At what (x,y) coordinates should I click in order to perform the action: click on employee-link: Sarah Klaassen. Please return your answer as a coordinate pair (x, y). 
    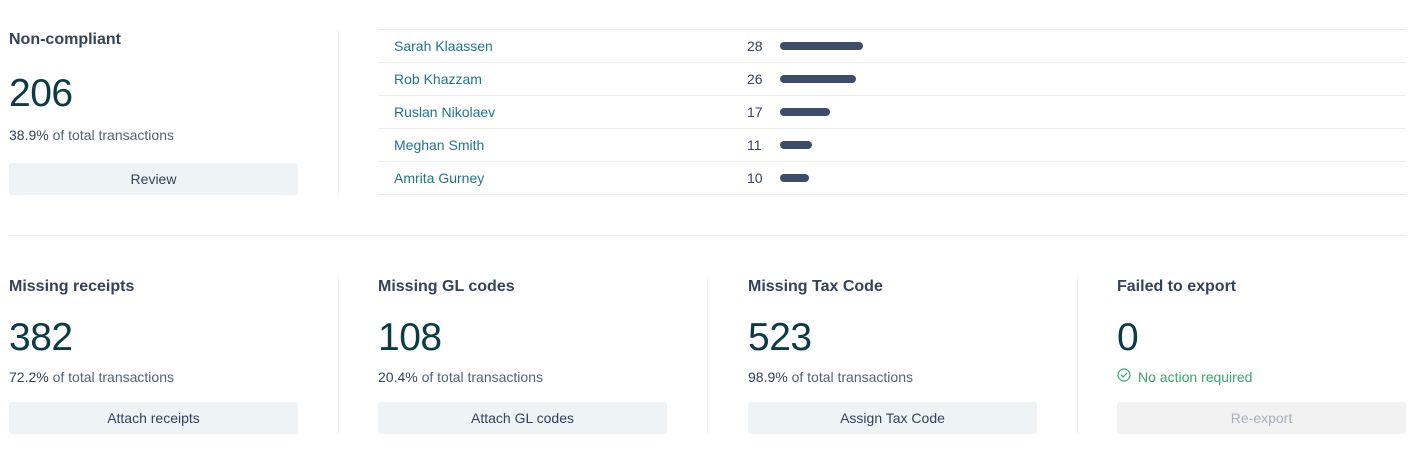
    Looking at the image, I should click on (443, 46).